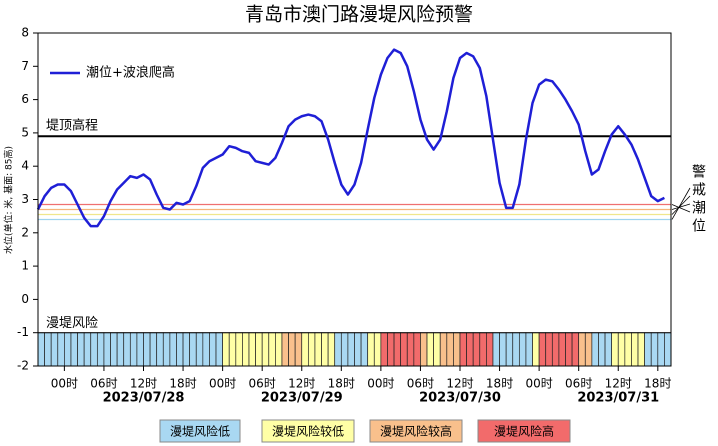  Describe the element at coordinates (618, 398) in the screenshot. I see `date-label: 2023/07/31` at that location.